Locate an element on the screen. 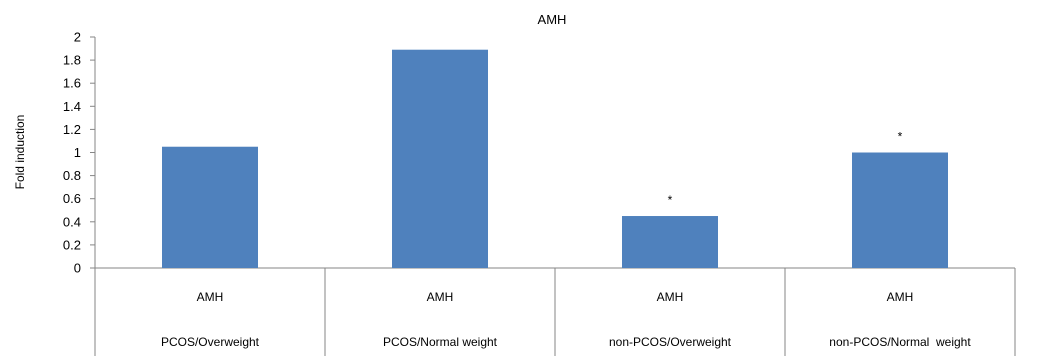  category-label-bottom: non-PCOS/Overweight is located at coordinates (670, 342).